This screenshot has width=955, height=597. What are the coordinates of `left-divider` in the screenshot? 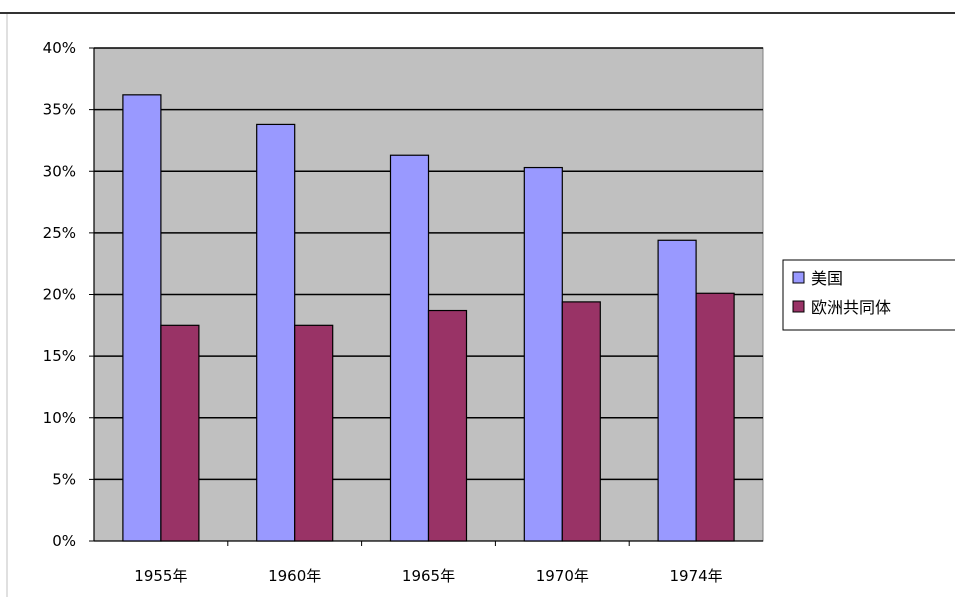 It's located at (7, 305).